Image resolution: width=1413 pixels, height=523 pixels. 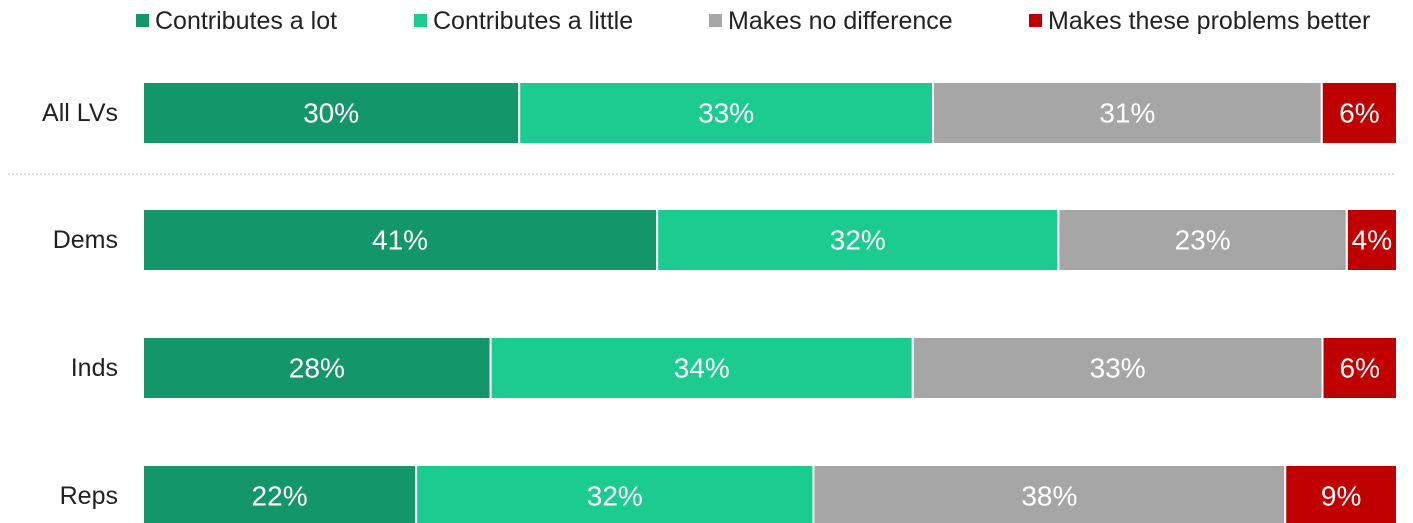 I want to click on data-label: 23%, so click(x=1203, y=240).